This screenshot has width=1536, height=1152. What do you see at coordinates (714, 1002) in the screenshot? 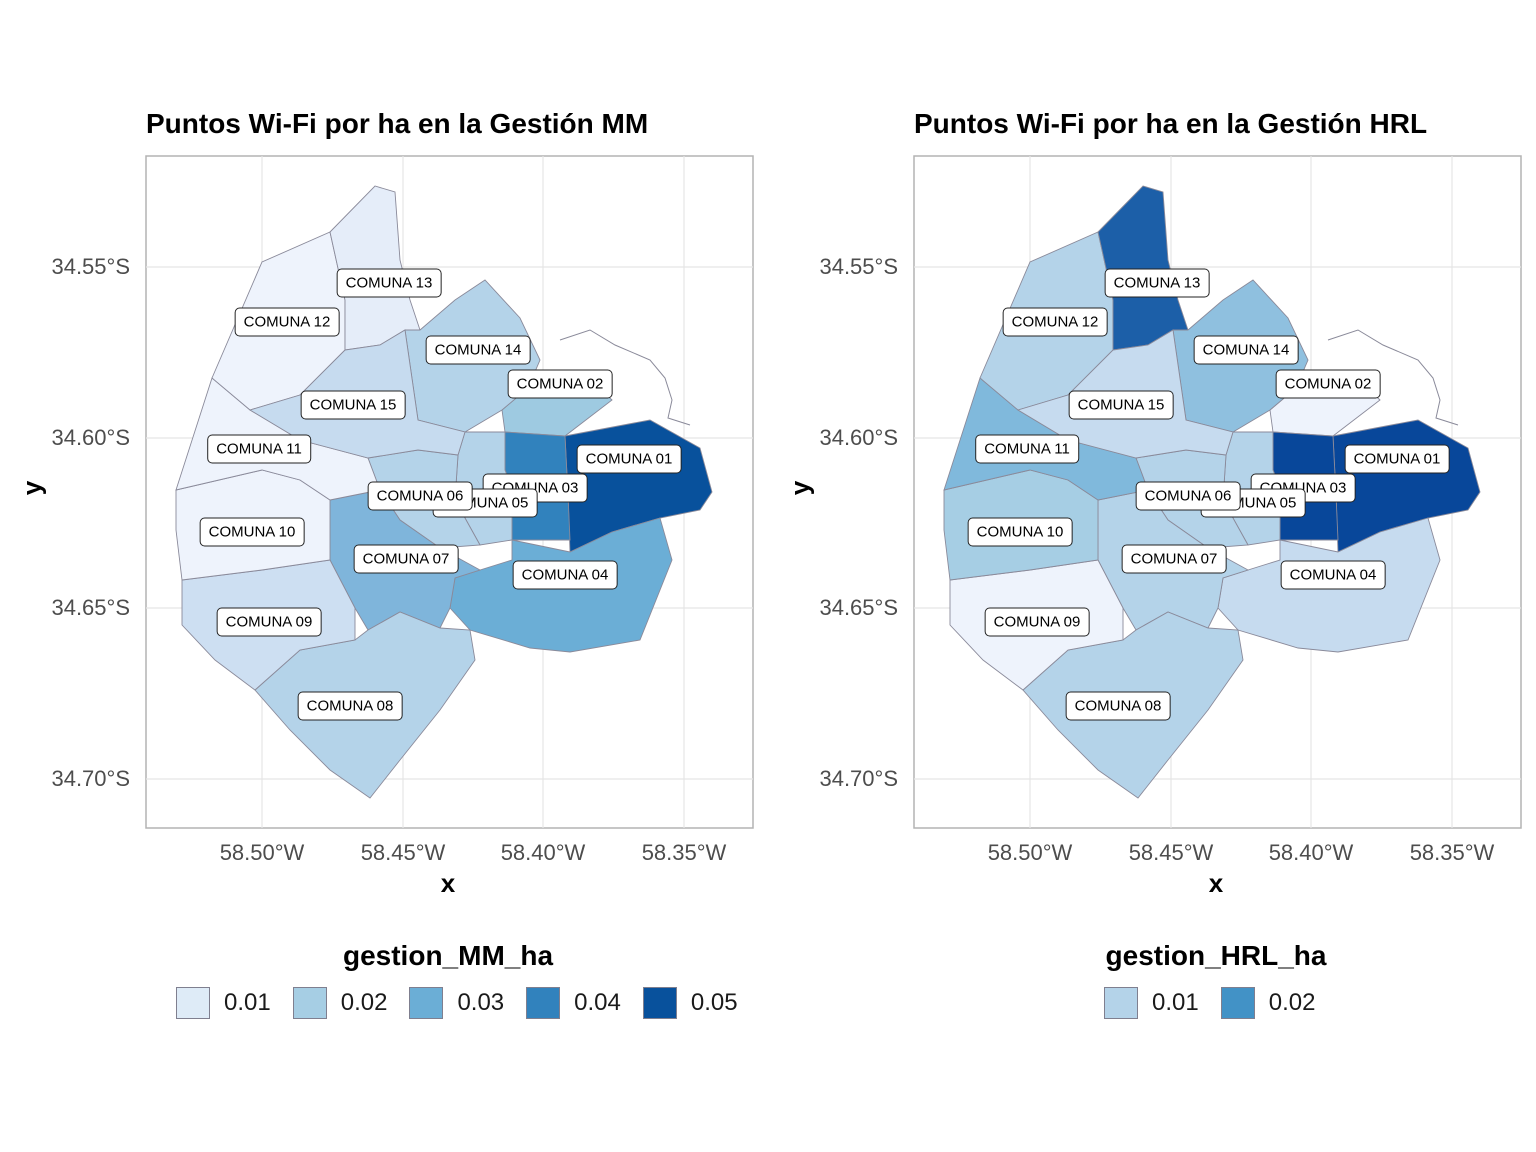
I see `legend-label: 0.05` at bounding box center [714, 1002].